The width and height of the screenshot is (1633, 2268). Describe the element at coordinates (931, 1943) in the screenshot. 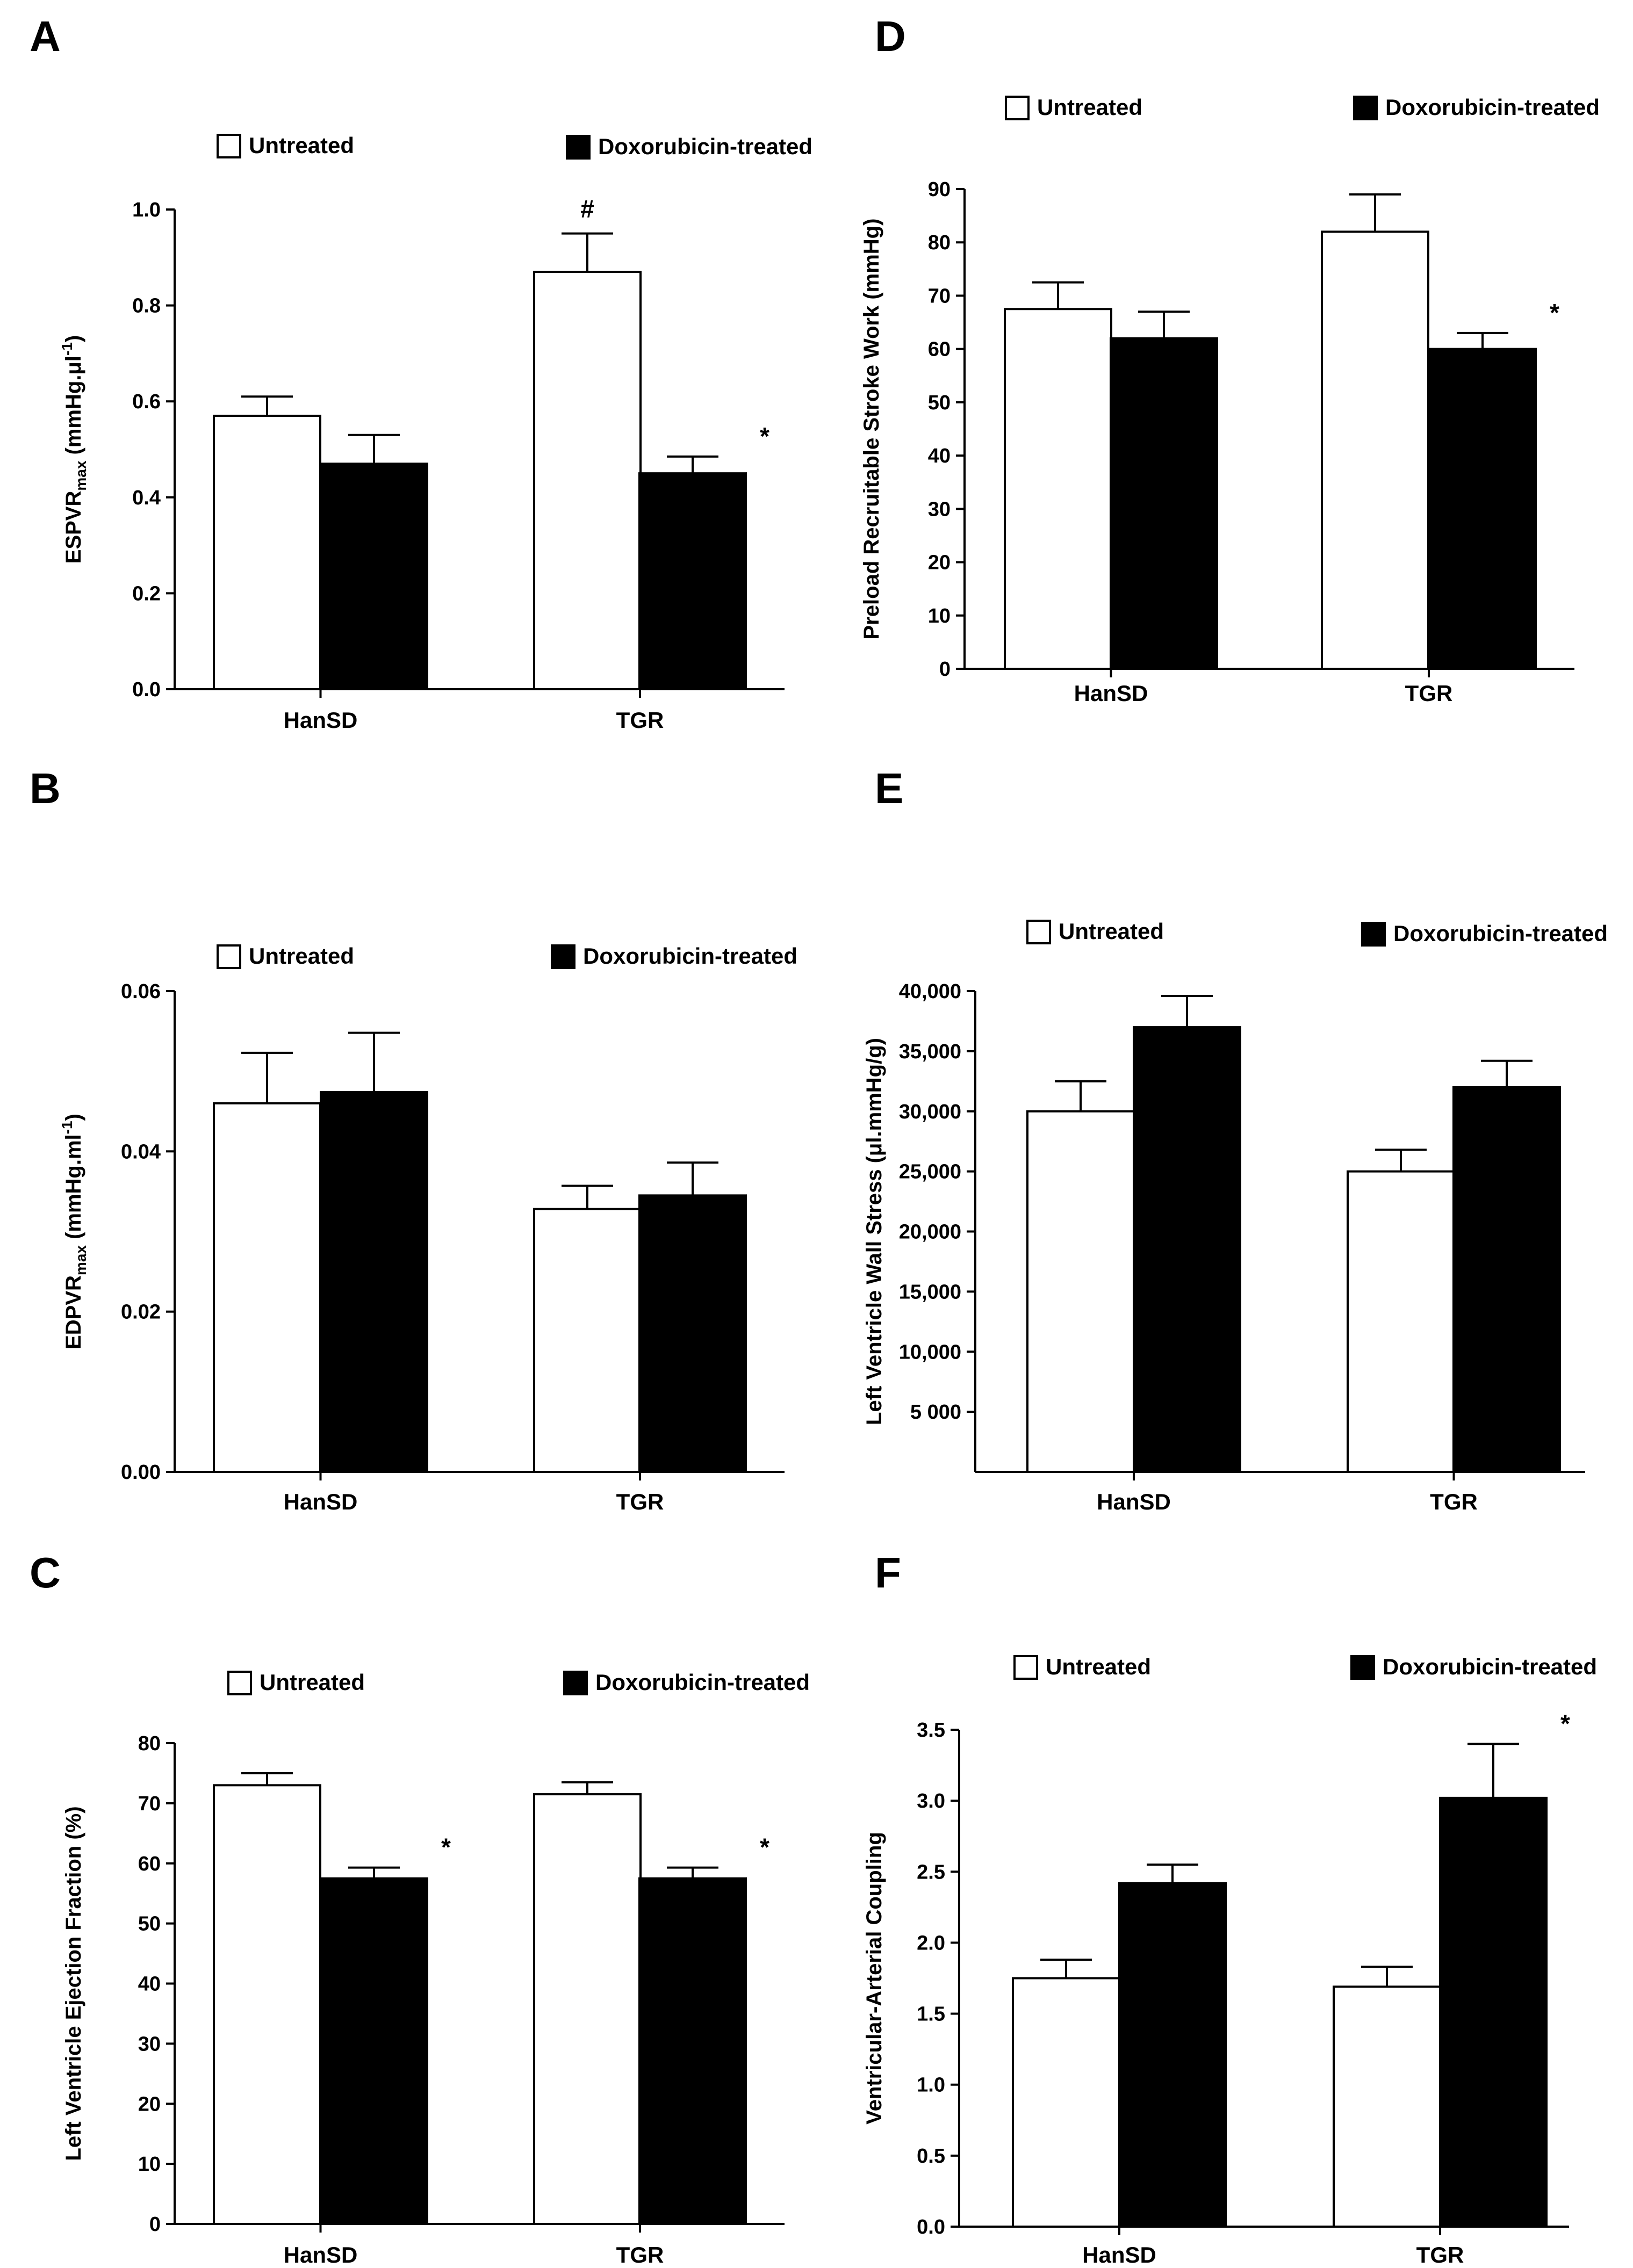

I see `y-tick-label-f-4: 2.0` at that location.